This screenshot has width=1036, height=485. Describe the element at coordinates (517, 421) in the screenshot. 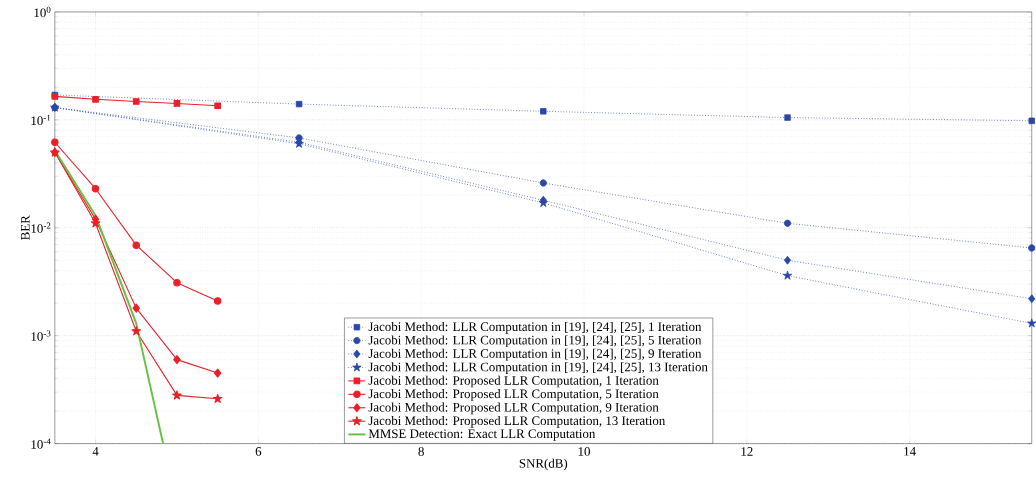

I see `legend-label: Jacobi Method: Proposed LLR Computation, 13 Iteration` at that location.